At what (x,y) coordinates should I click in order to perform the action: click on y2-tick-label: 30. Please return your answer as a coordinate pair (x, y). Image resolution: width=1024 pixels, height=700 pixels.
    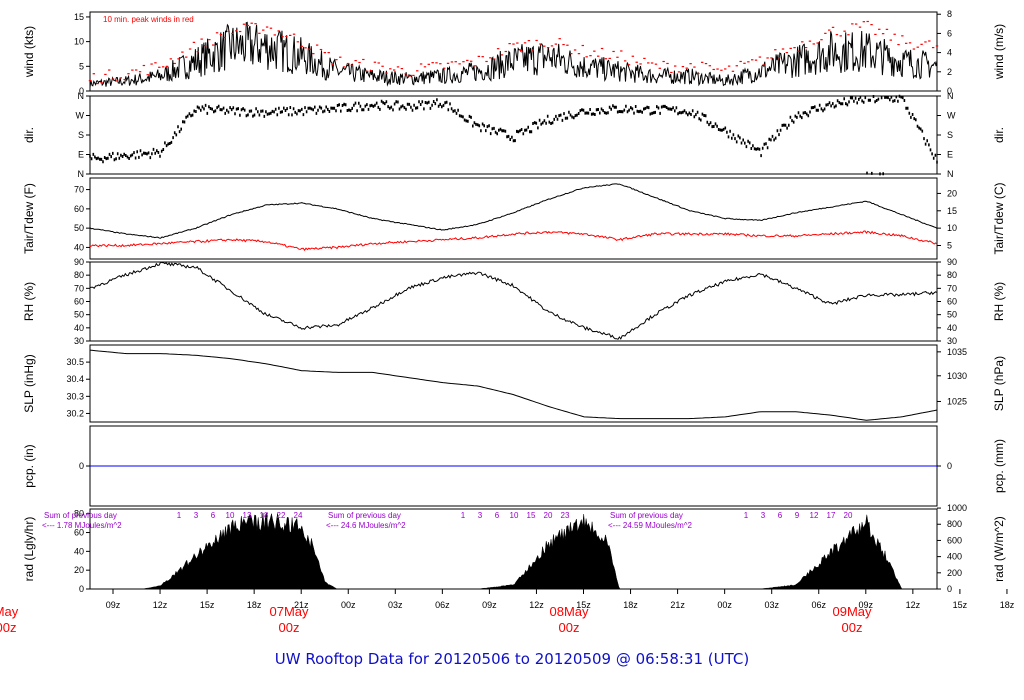
    Looking at the image, I should click on (952, 341).